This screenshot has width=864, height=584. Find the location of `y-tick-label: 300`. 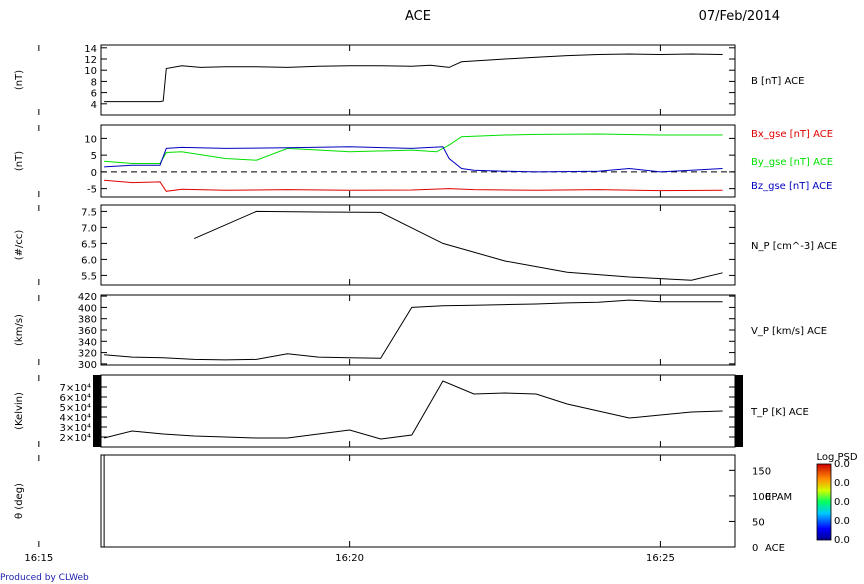

y-tick-label: 300 is located at coordinates (87, 365).